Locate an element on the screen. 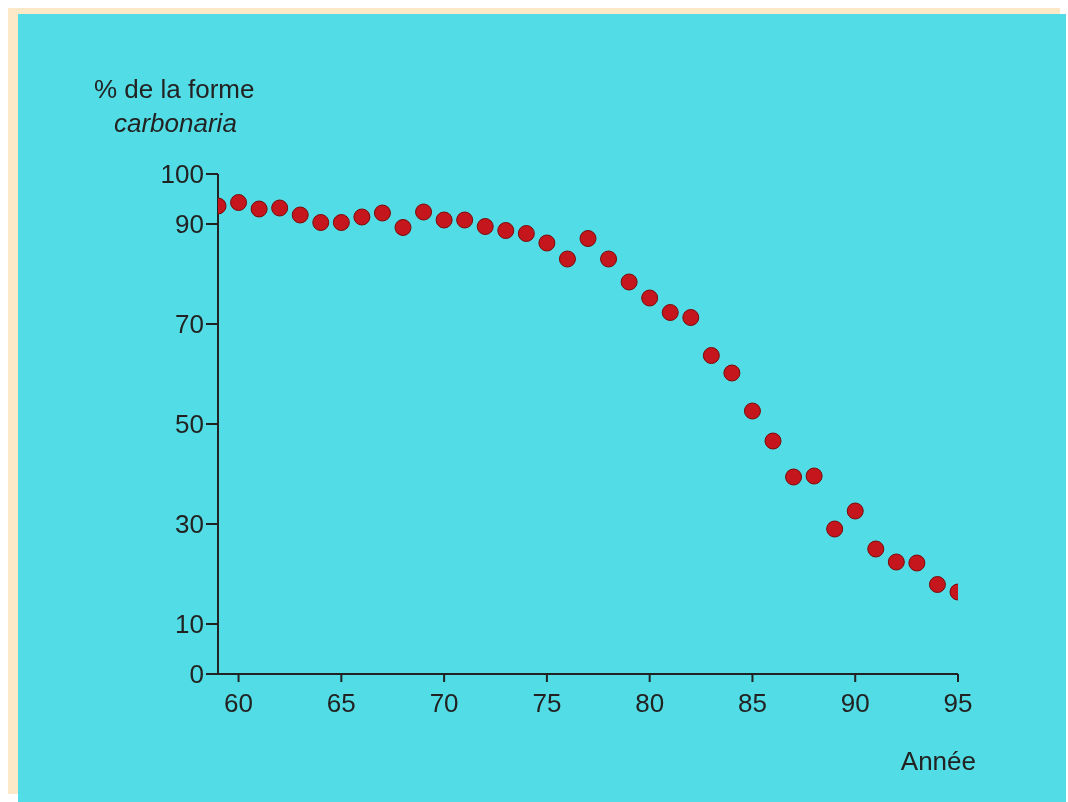 The height and width of the screenshot is (802, 1068). x-tick-label: 90 is located at coordinates (855, 703).